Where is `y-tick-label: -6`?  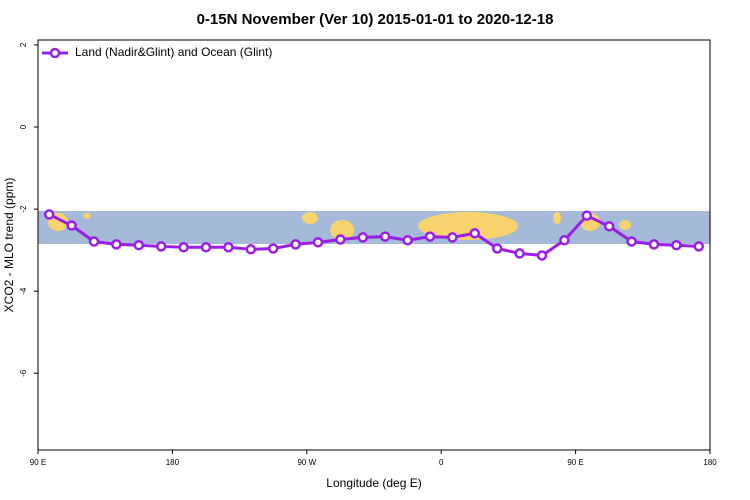 y-tick-label: -6 is located at coordinates (23, 373).